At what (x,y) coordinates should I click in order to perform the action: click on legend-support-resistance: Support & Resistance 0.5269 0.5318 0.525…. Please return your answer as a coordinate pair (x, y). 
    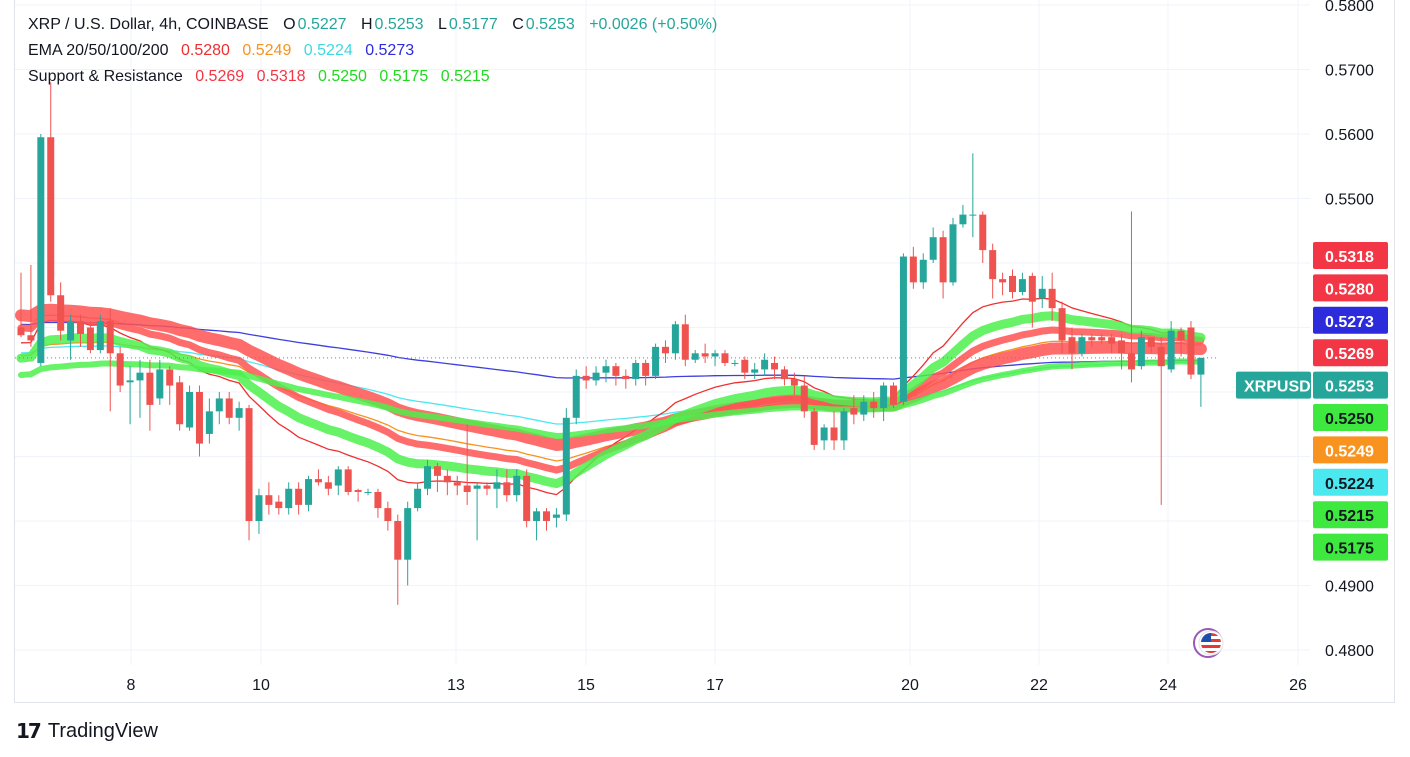
    Looking at the image, I should click on (260, 77).